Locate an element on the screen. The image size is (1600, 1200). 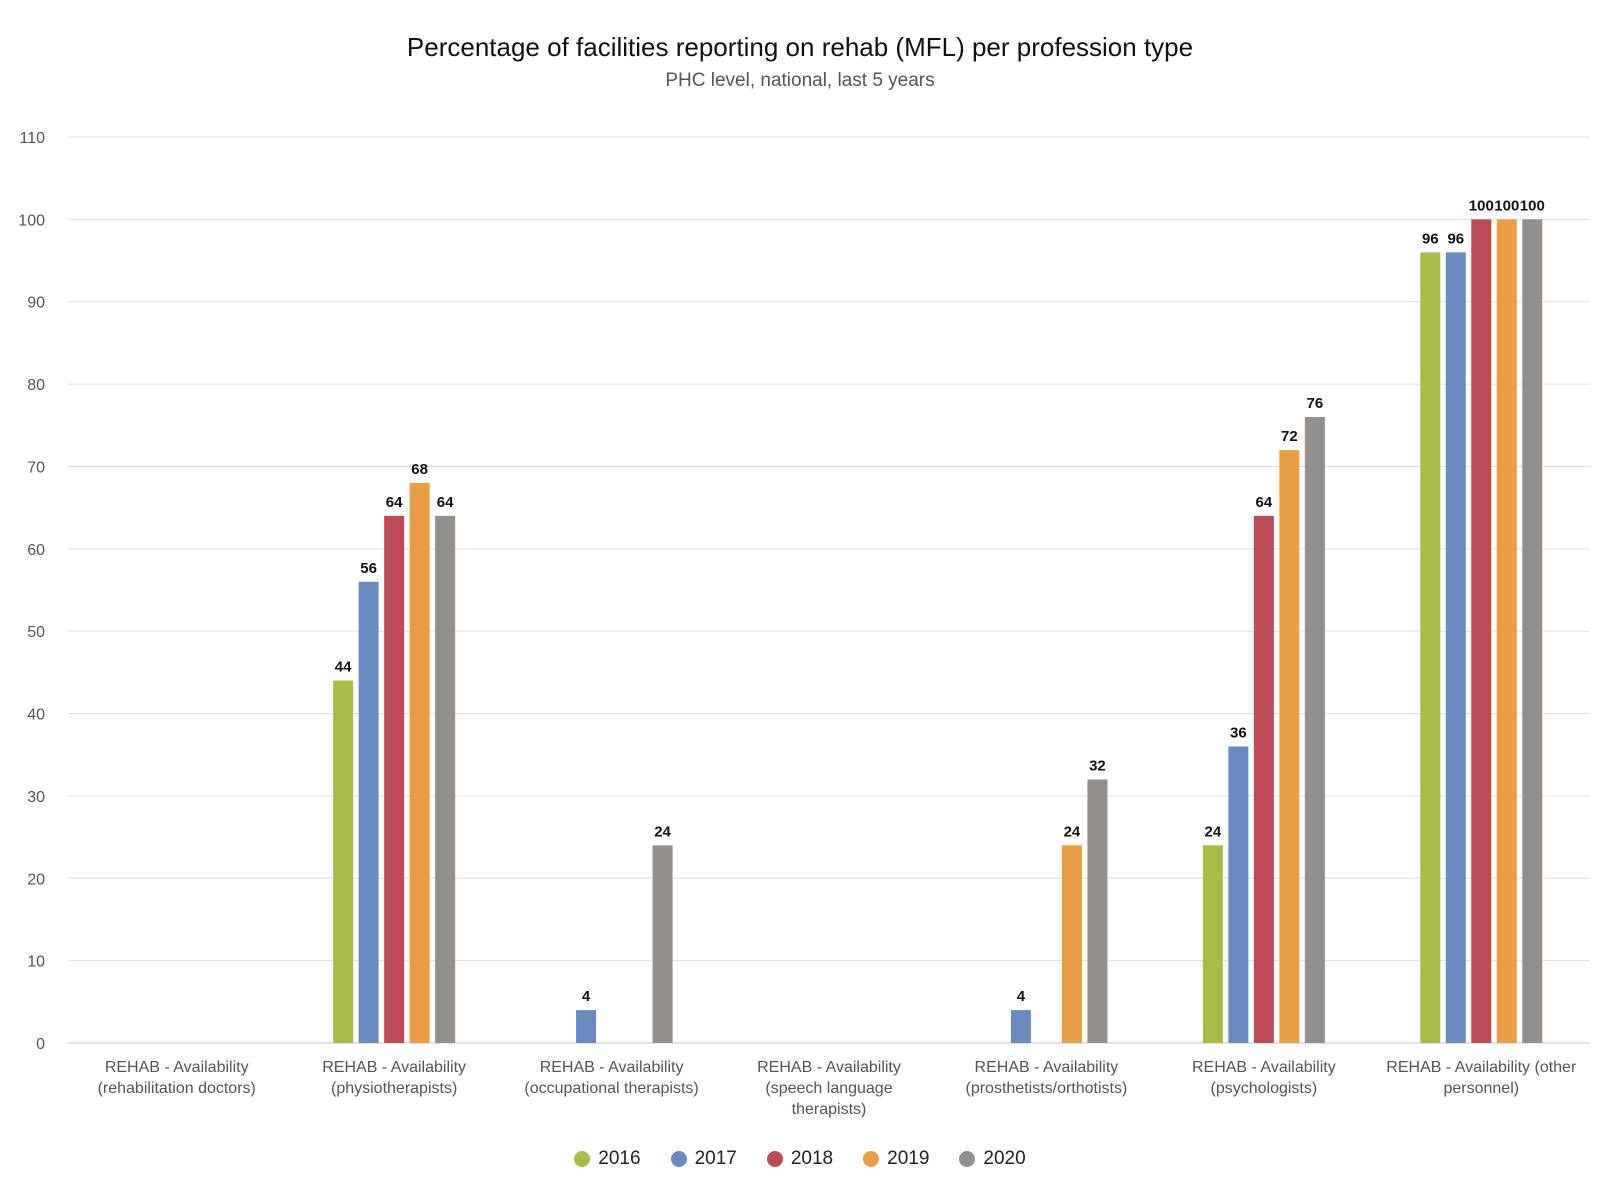
x-tick-label: REHAB - Availability (physiotherapists) is located at coordinates (394, 1078).